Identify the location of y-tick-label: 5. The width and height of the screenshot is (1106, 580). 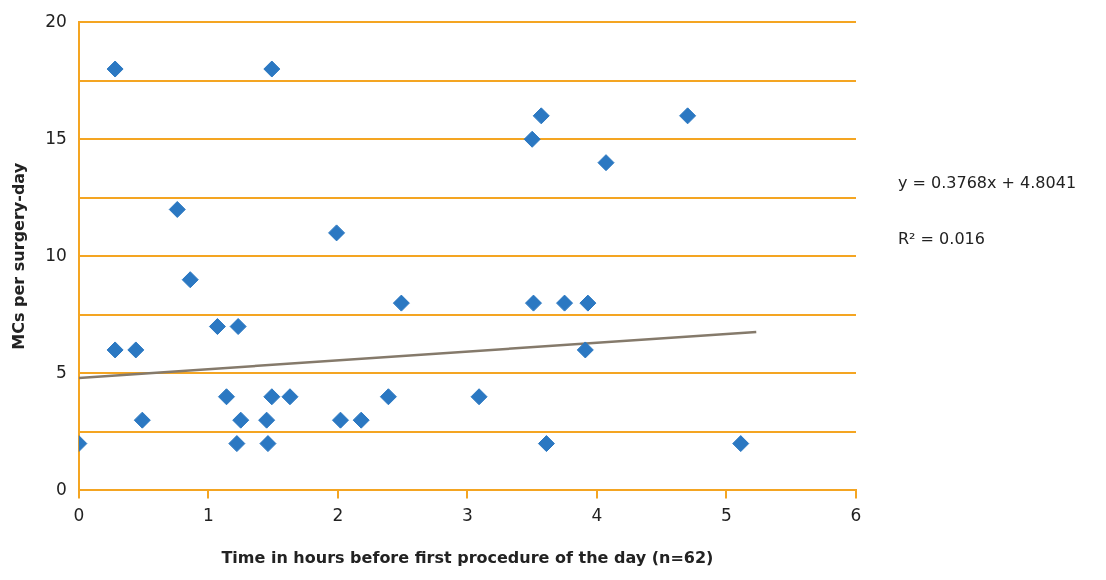
(61, 371).